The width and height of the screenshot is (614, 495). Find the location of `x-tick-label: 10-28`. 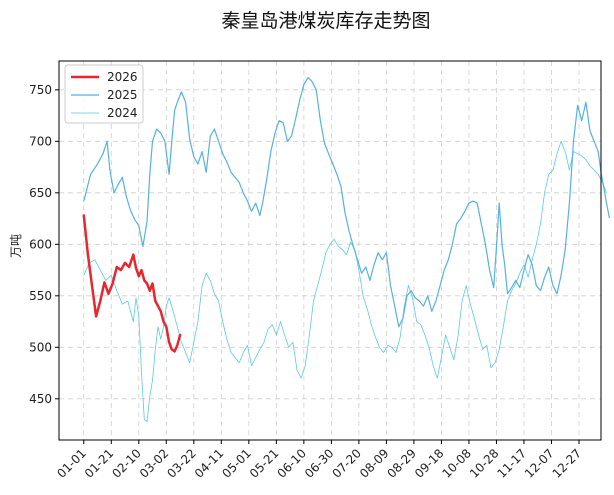

x-tick-label: 10-28 is located at coordinates (484, 463).